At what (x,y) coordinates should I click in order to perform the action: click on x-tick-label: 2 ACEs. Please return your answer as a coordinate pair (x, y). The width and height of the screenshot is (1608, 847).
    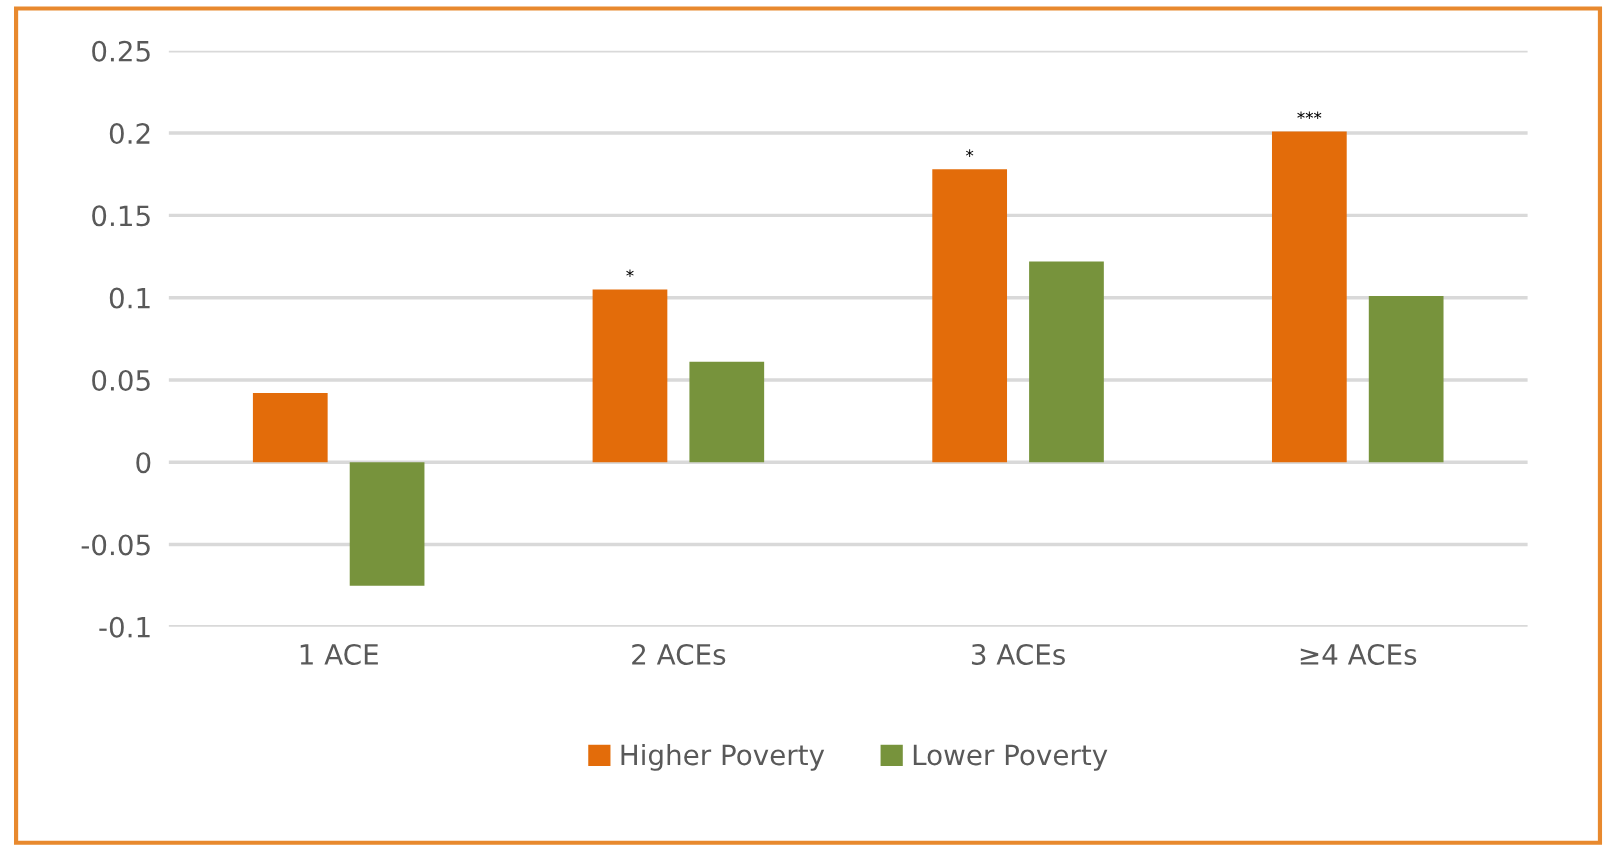
    Looking at the image, I should click on (679, 654).